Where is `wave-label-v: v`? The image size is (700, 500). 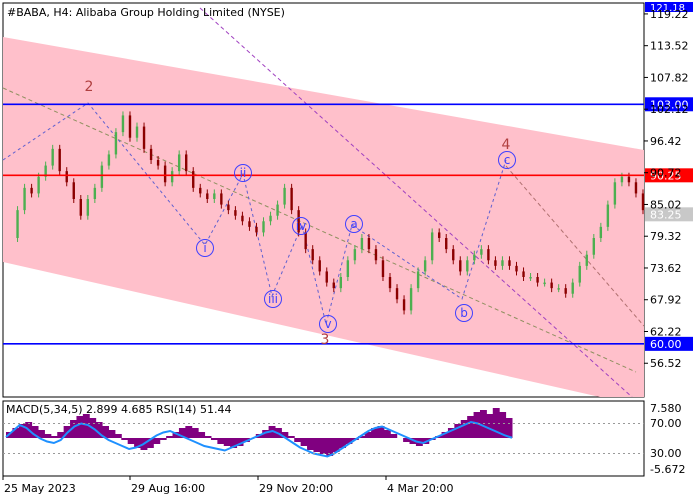
wave-label-v: v is located at coordinates (327, 324).